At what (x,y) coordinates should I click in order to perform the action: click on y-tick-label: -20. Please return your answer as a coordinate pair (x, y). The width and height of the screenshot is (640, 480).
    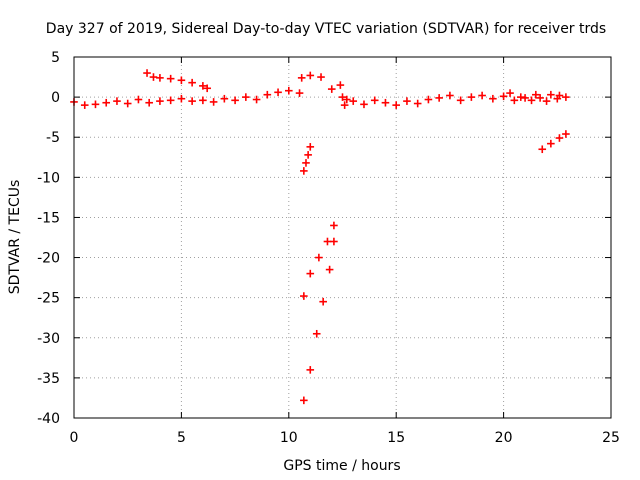
    Looking at the image, I should click on (48, 259).